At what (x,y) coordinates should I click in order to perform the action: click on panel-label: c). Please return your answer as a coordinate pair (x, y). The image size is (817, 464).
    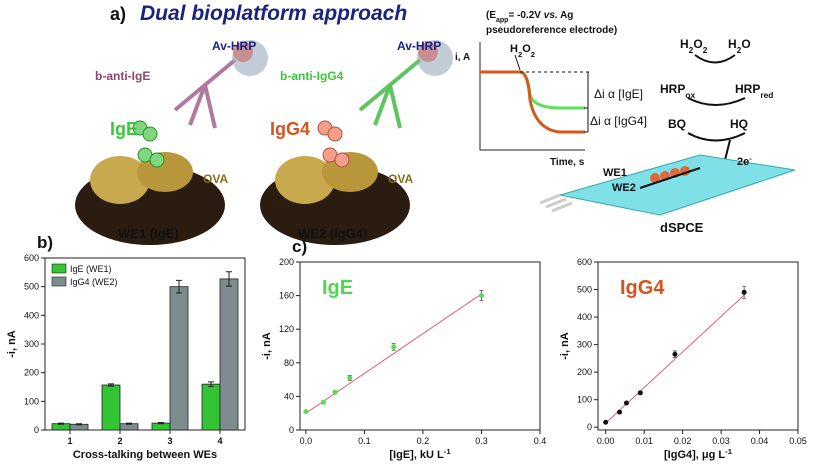
    Looking at the image, I should click on (299, 246).